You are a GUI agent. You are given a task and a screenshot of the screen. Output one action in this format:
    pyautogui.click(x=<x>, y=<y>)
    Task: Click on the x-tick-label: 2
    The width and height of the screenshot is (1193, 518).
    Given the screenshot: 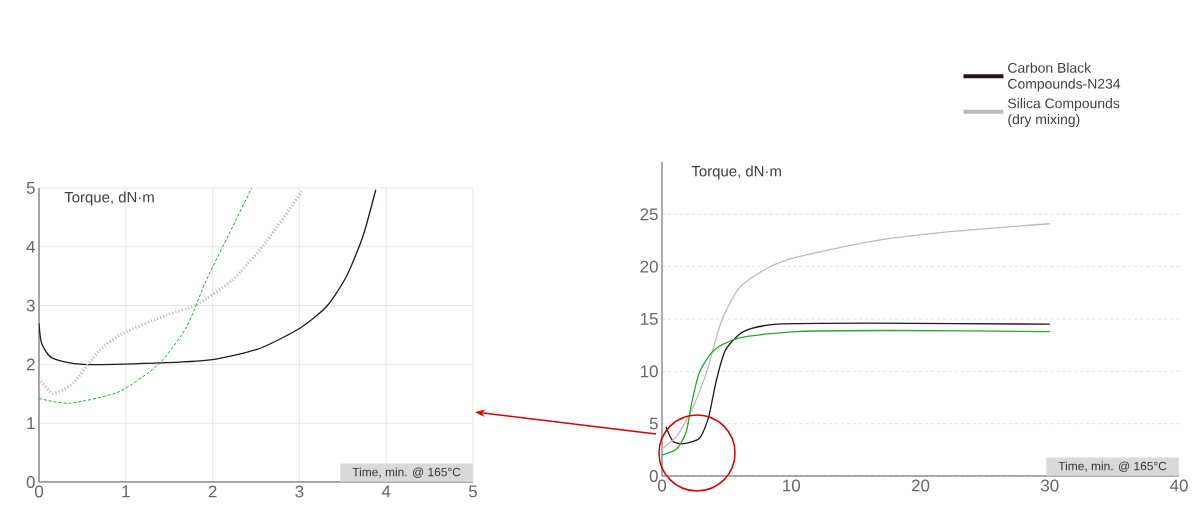 What is the action you would take?
    pyautogui.click(x=212, y=491)
    